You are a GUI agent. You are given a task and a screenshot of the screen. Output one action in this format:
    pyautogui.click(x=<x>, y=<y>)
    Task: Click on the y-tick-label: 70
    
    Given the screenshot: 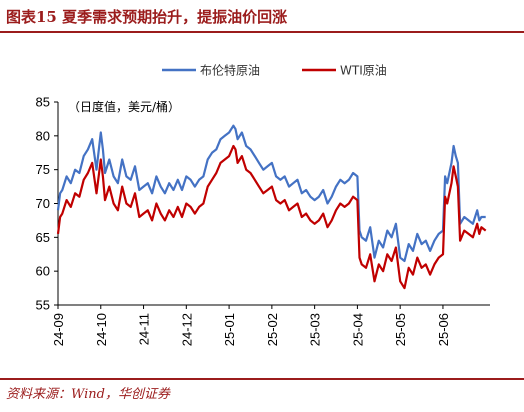 What is the action you would take?
    pyautogui.click(x=43, y=203)
    